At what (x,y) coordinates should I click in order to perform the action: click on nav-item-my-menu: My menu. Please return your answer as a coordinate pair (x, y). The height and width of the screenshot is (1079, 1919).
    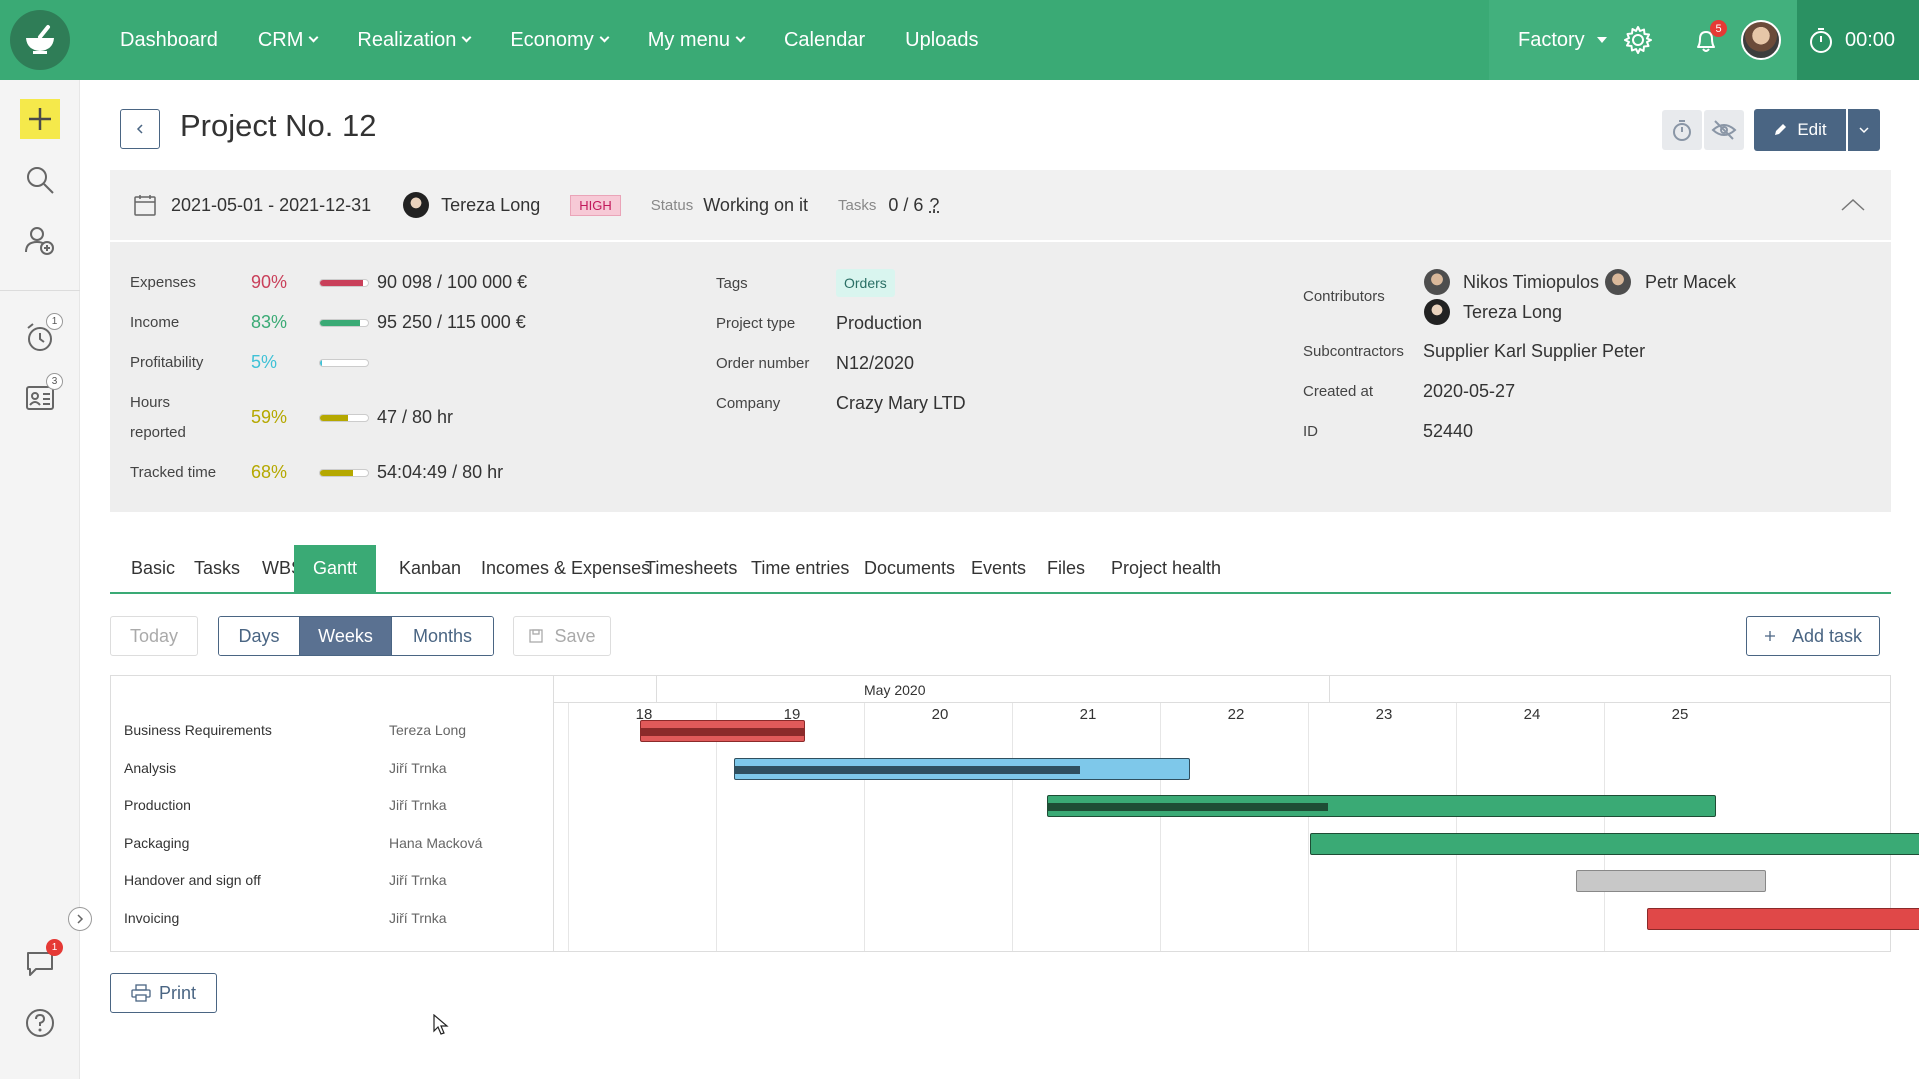
    Looking at the image, I should click on (696, 40).